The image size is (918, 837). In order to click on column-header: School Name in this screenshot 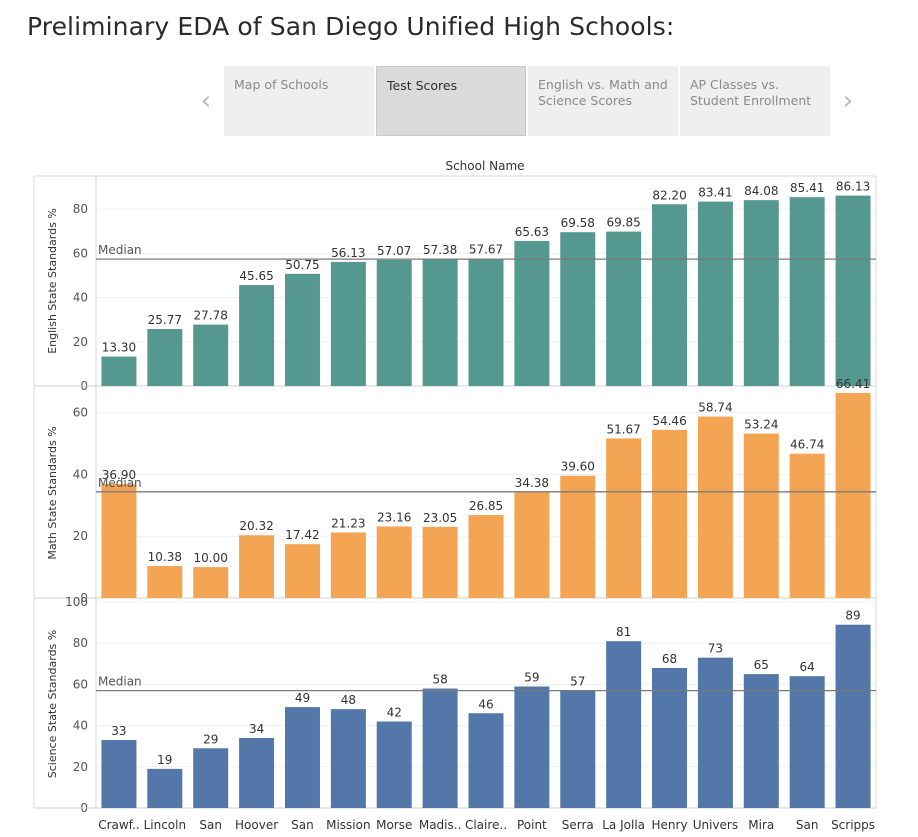, I will do `click(484, 166)`.